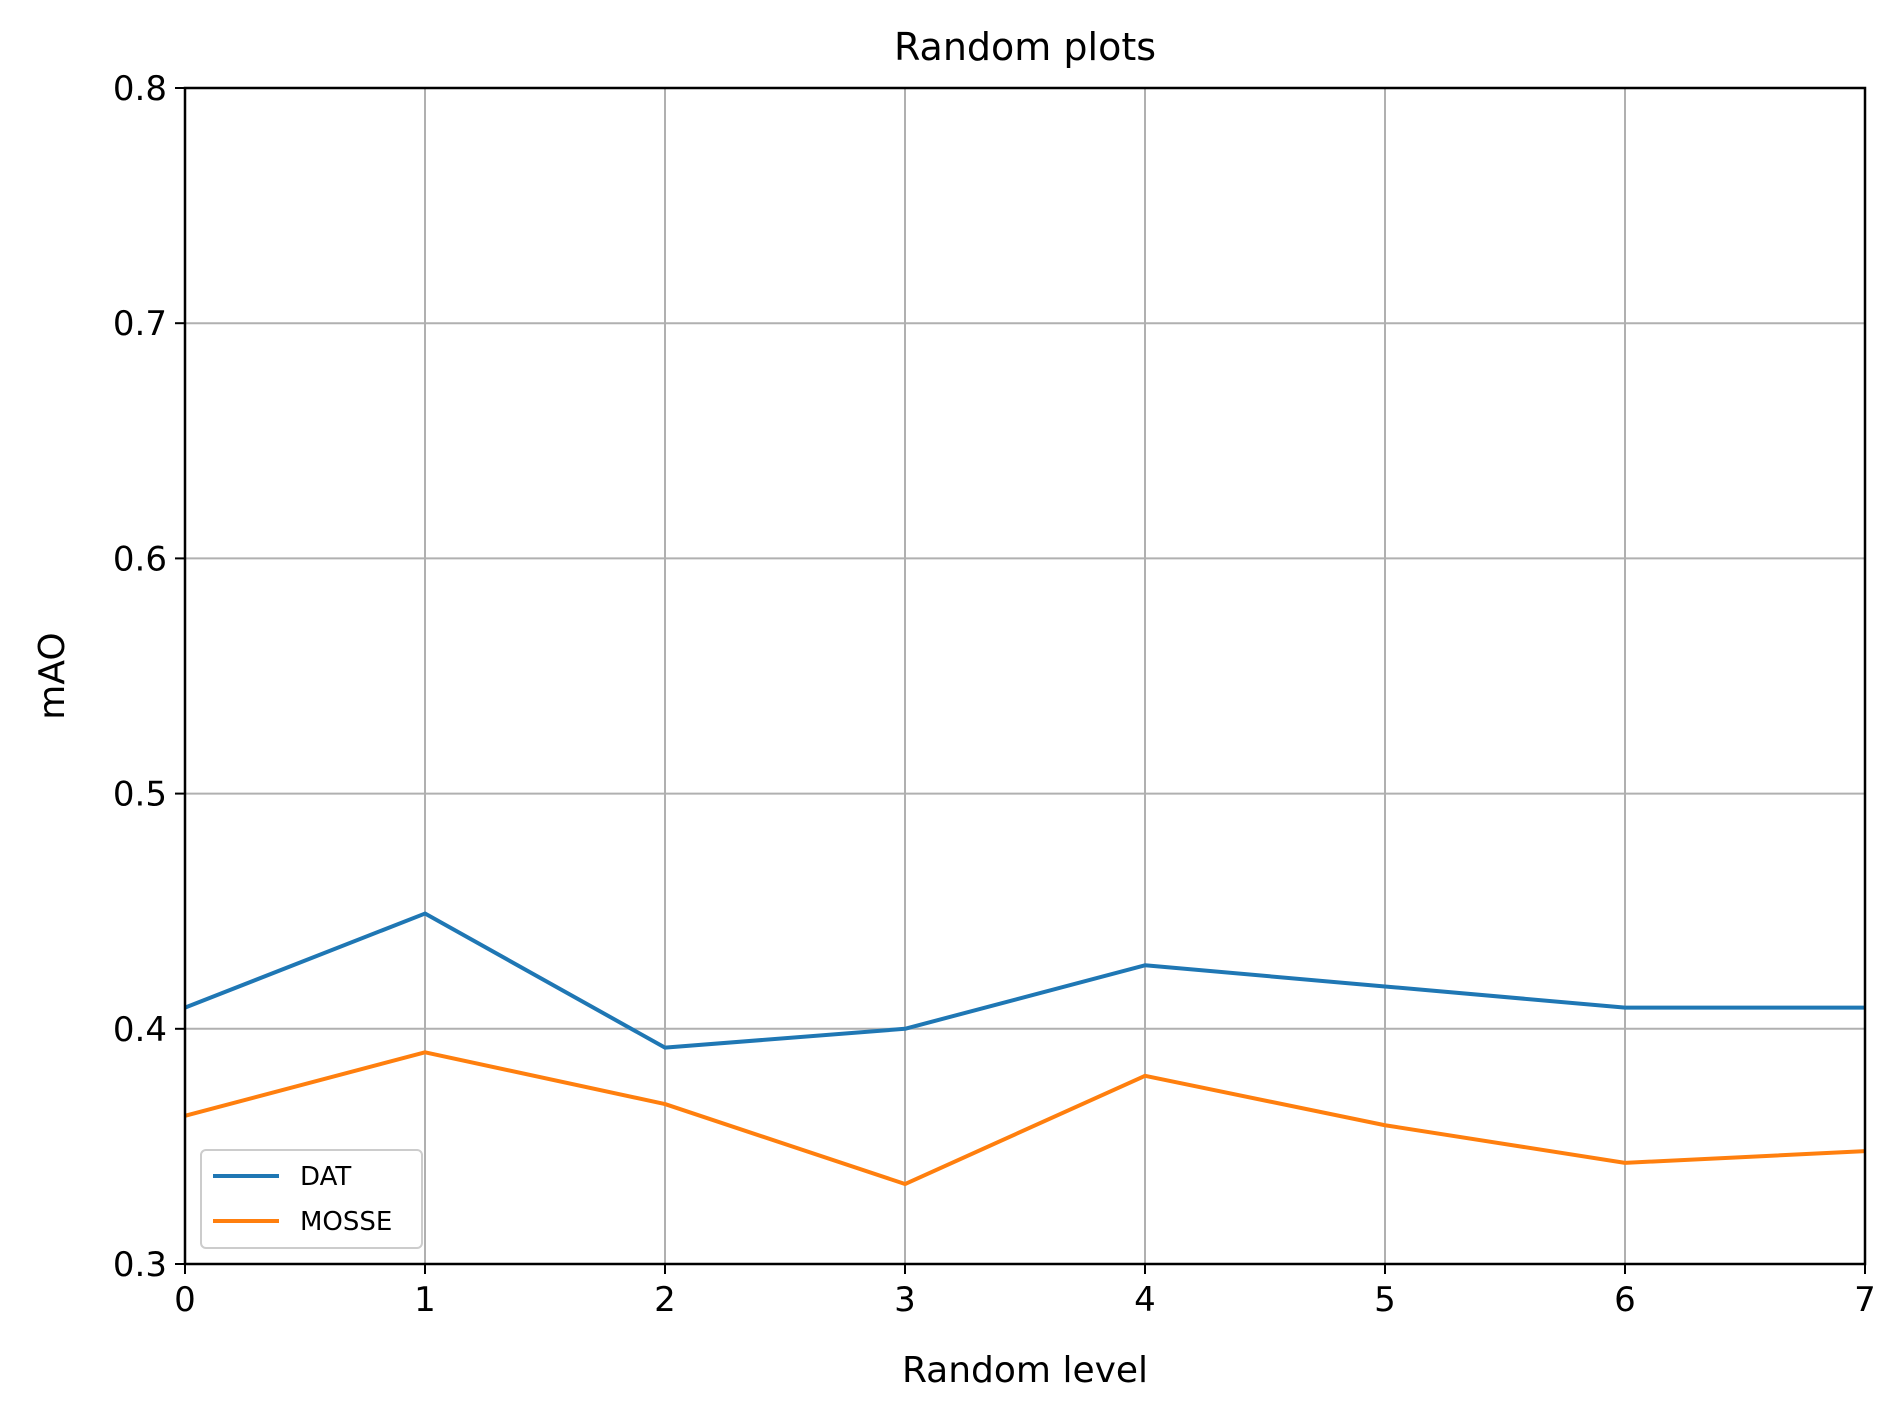  I want to click on y-tick-label: 0.4, so click(140, 1030).